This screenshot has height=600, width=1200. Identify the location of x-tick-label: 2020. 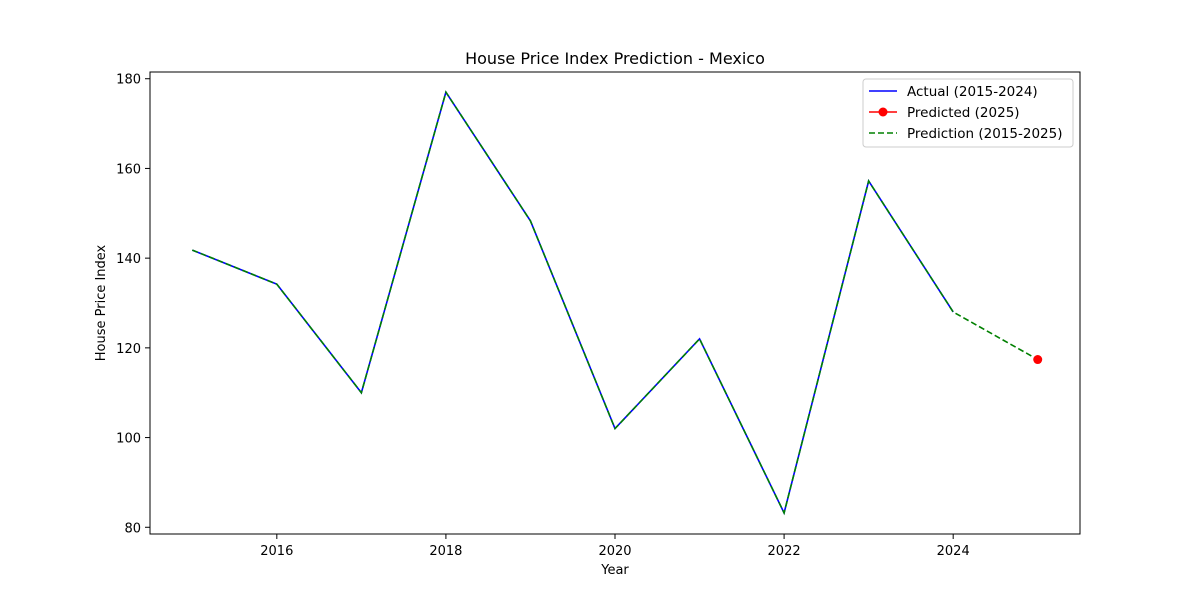
(614, 551).